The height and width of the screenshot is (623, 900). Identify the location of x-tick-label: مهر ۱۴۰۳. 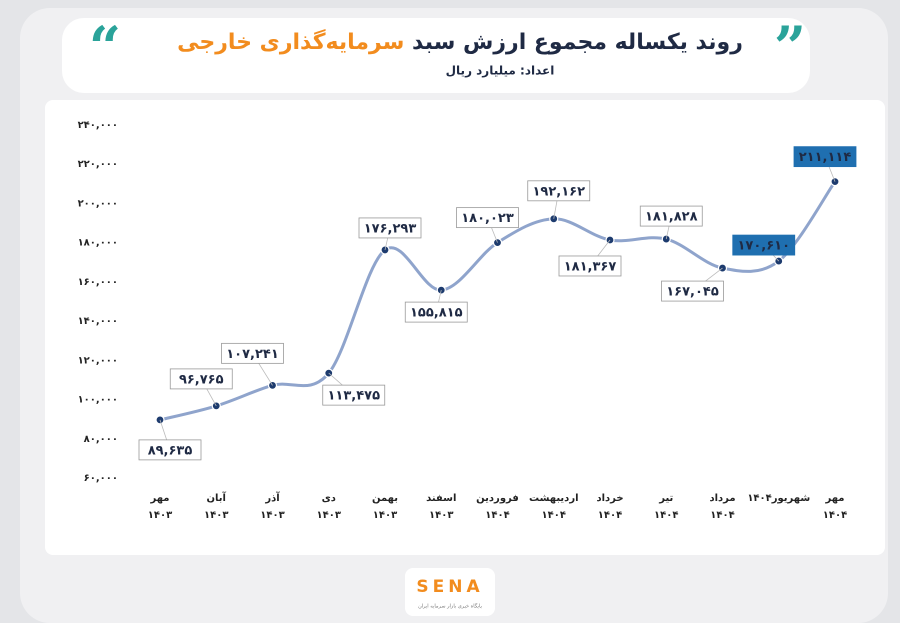
(160, 507).